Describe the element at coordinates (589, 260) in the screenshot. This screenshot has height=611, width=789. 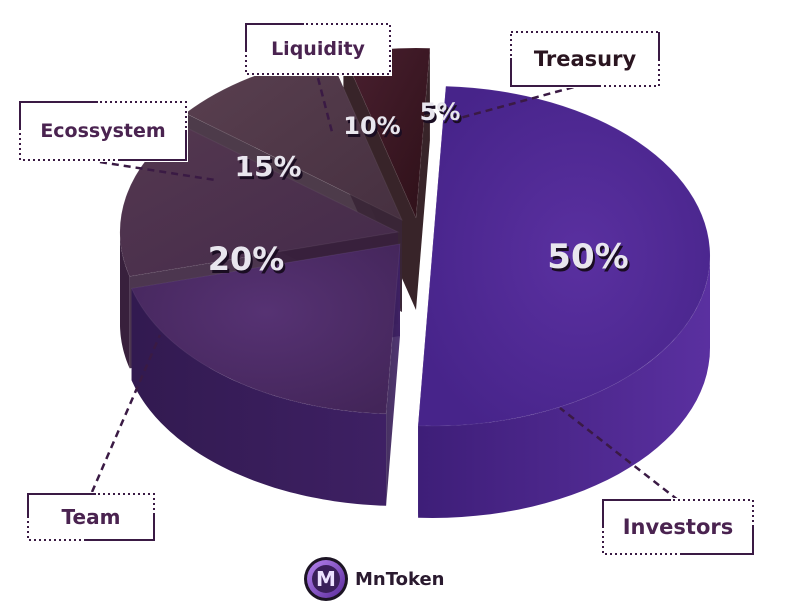
I see `slice-pct-shadow: 50%` at that location.